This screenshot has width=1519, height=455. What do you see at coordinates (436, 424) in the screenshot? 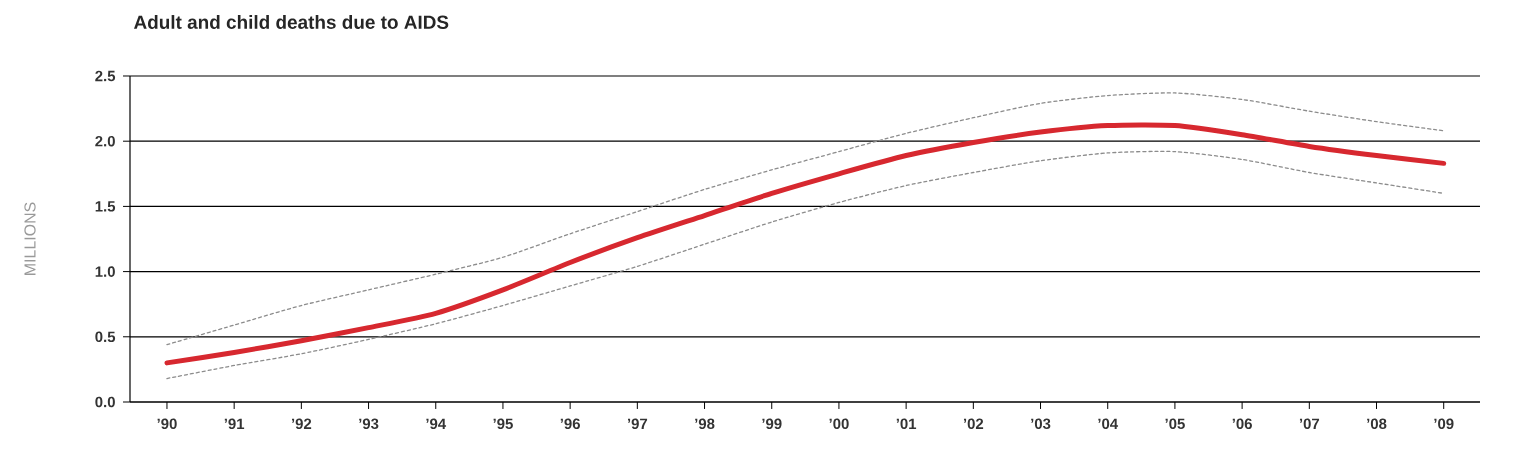
I see `x-tick-label: ’94` at bounding box center [436, 424].